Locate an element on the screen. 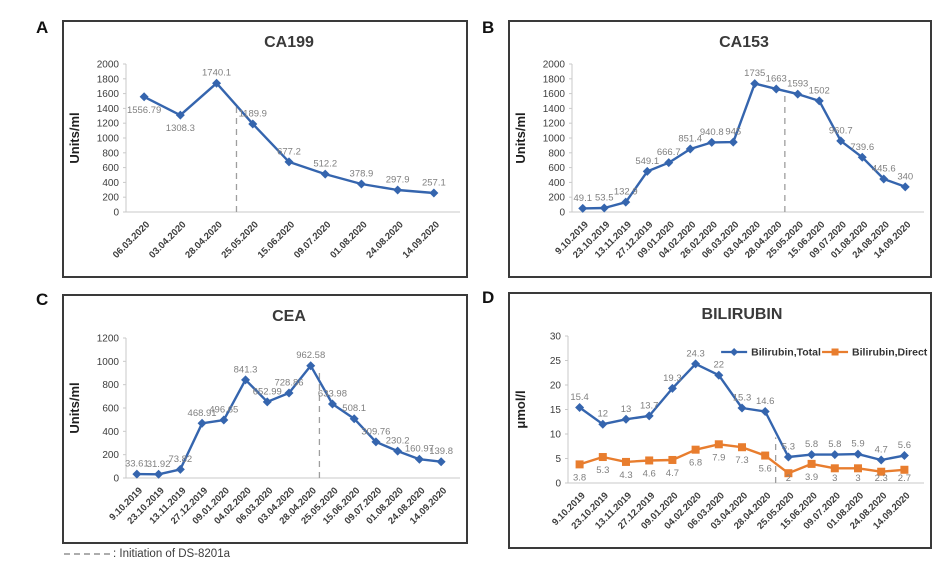 This screenshot has width=940, height=571. panel-letter-d: D is located at coordinates (488, 297).